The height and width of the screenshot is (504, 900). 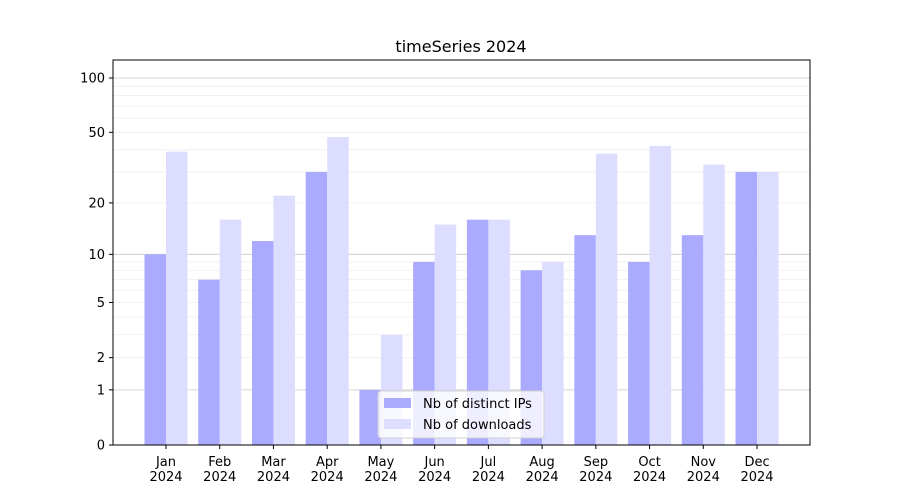 I want to click on chart-title: timeSeries 2024, so click(x=460, y=46).